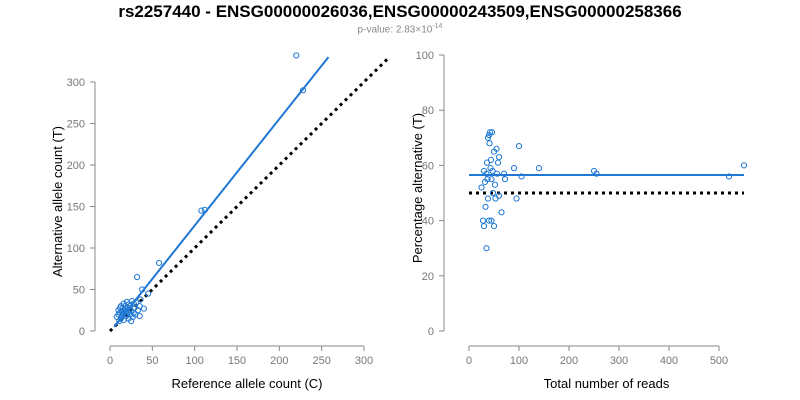 Image resolution: width=800 pixels, height=400 pixels. I want to click on y-tick-label: 300, so click(76, 83).